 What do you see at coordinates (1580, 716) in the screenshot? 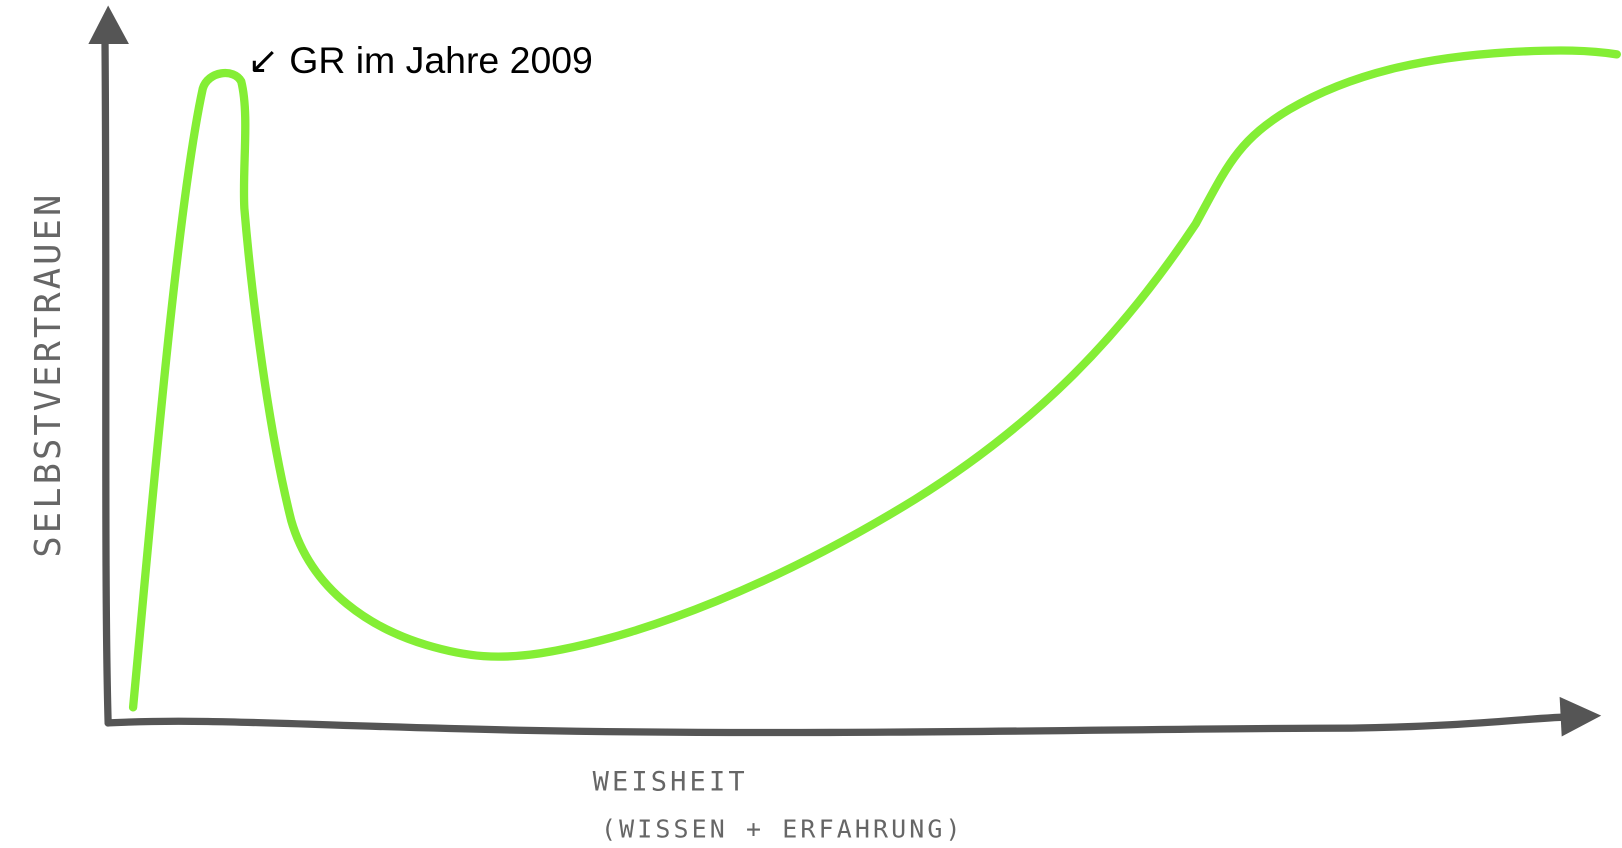
I see `x-axis-arrowhead` at bounding box center [1580, 716].